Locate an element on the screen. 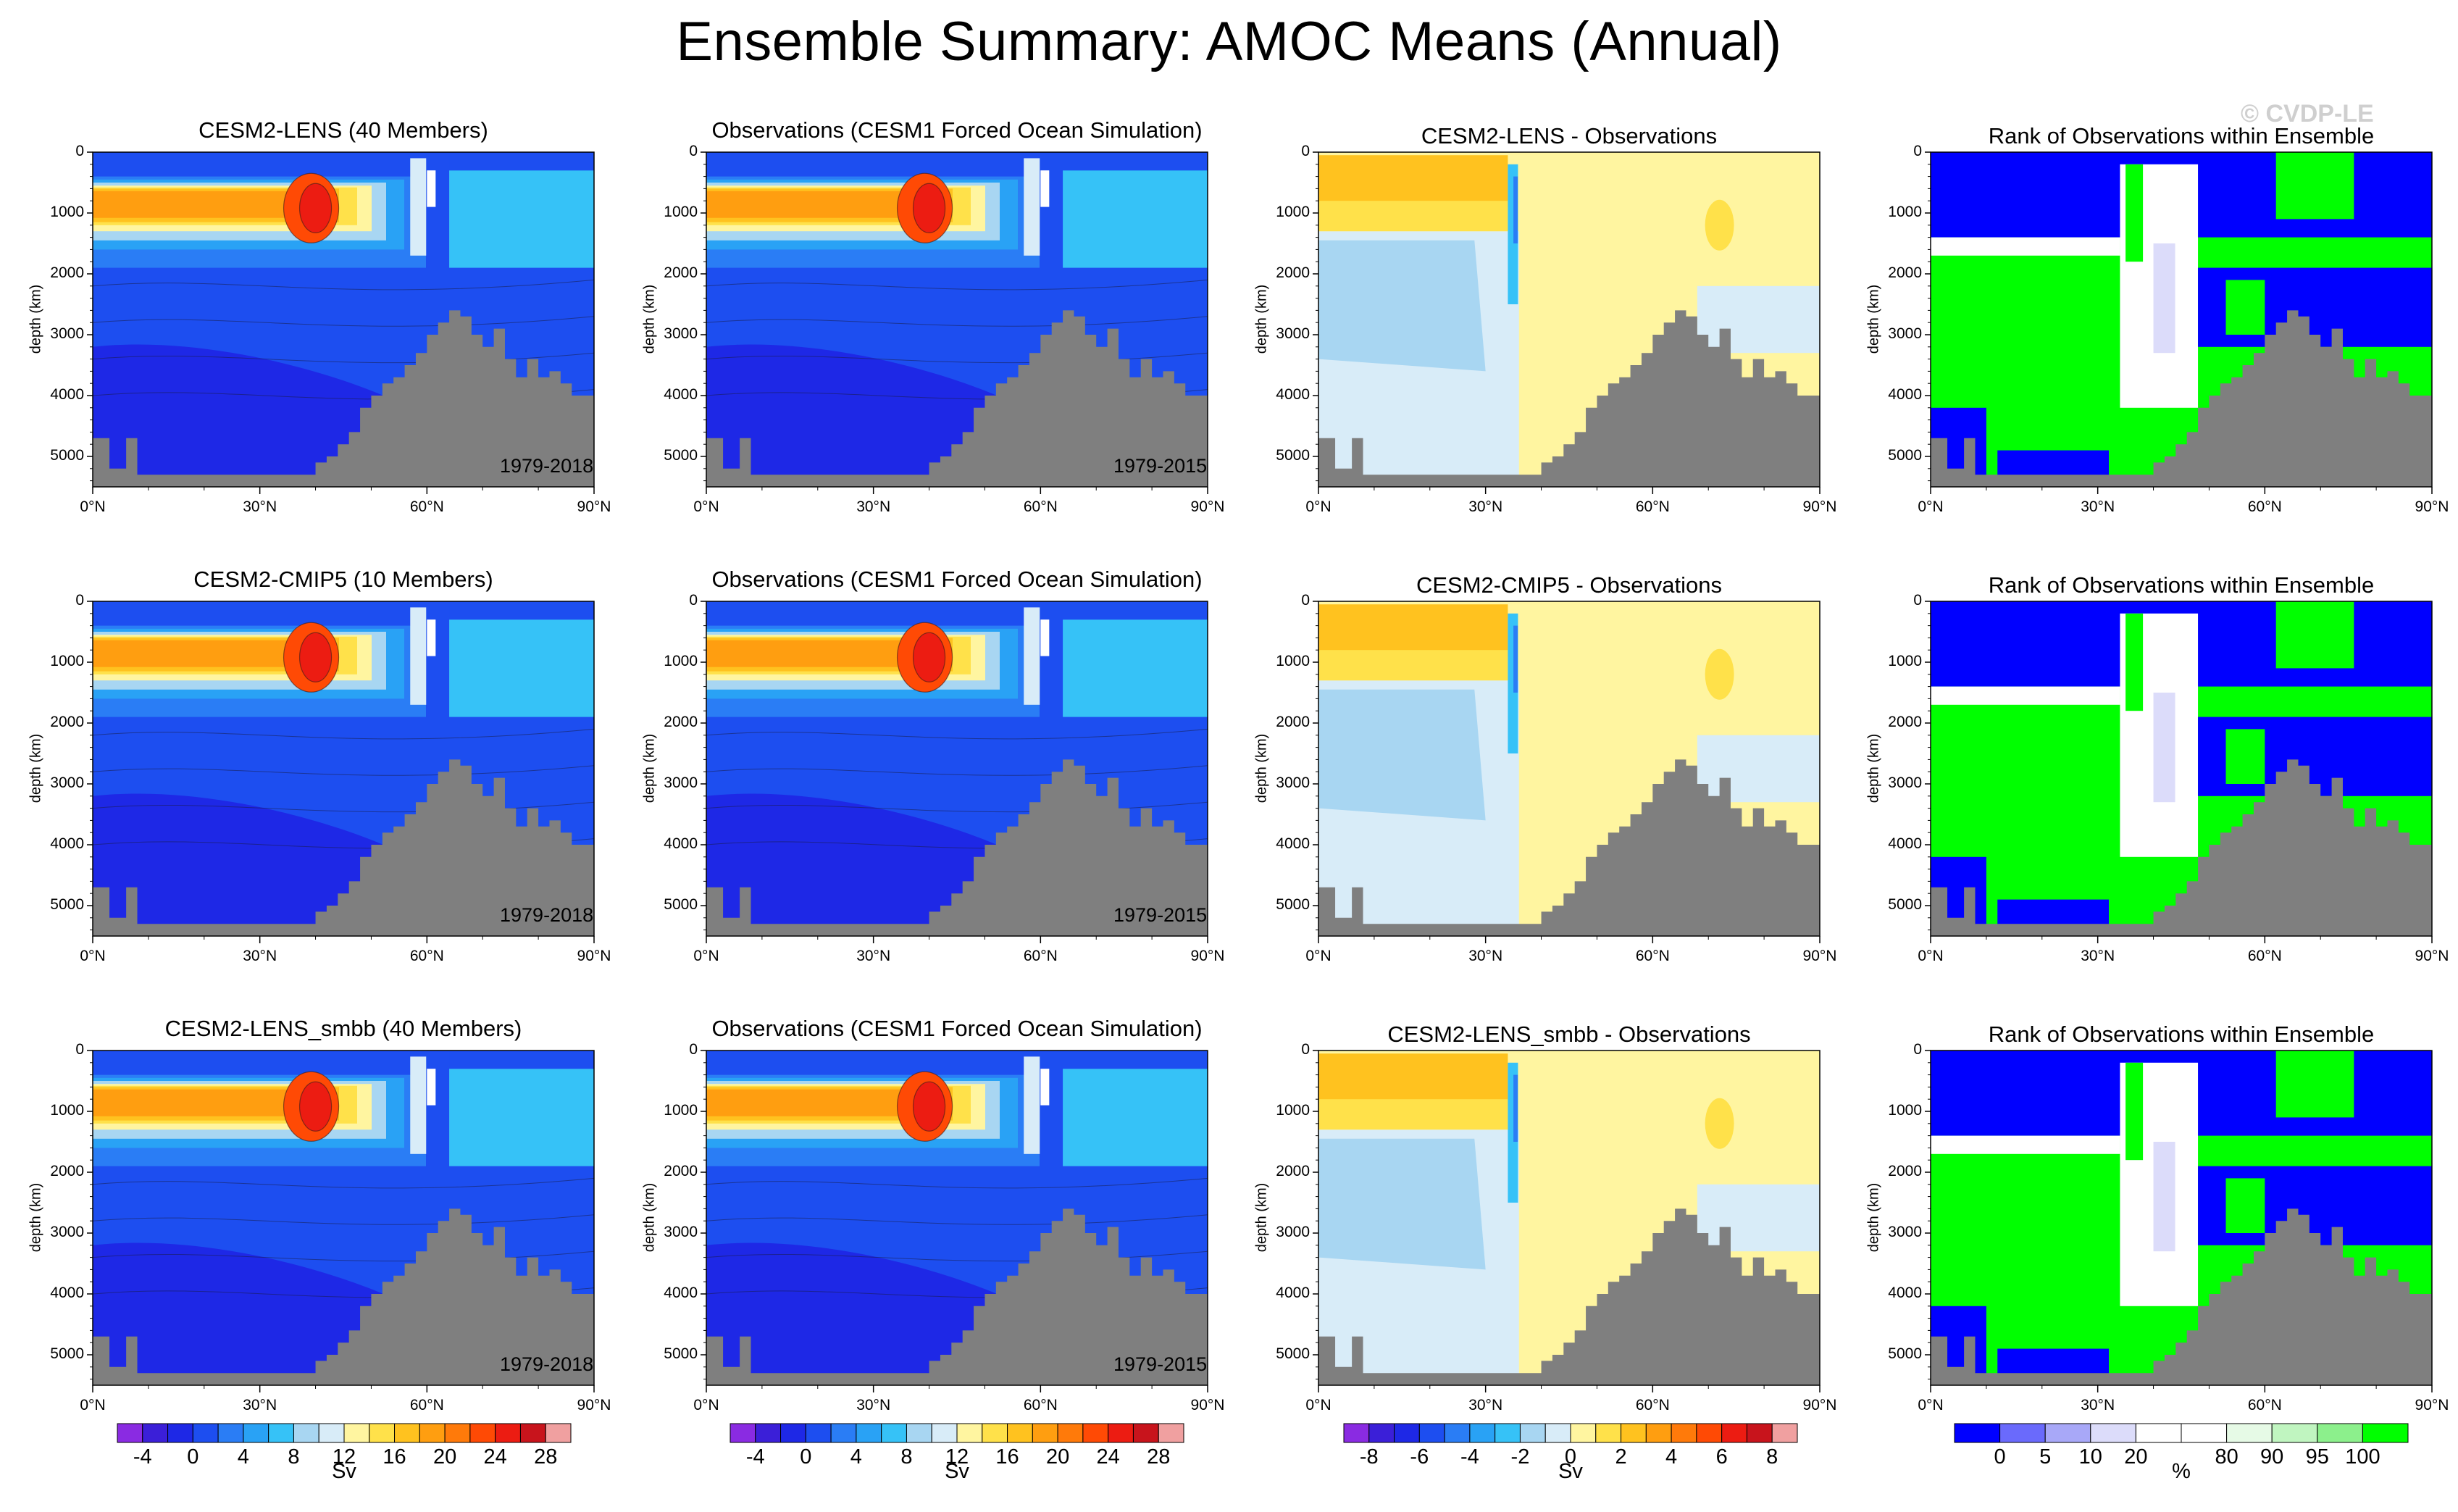  field-abyssal is located at coordinates (245, 1313).